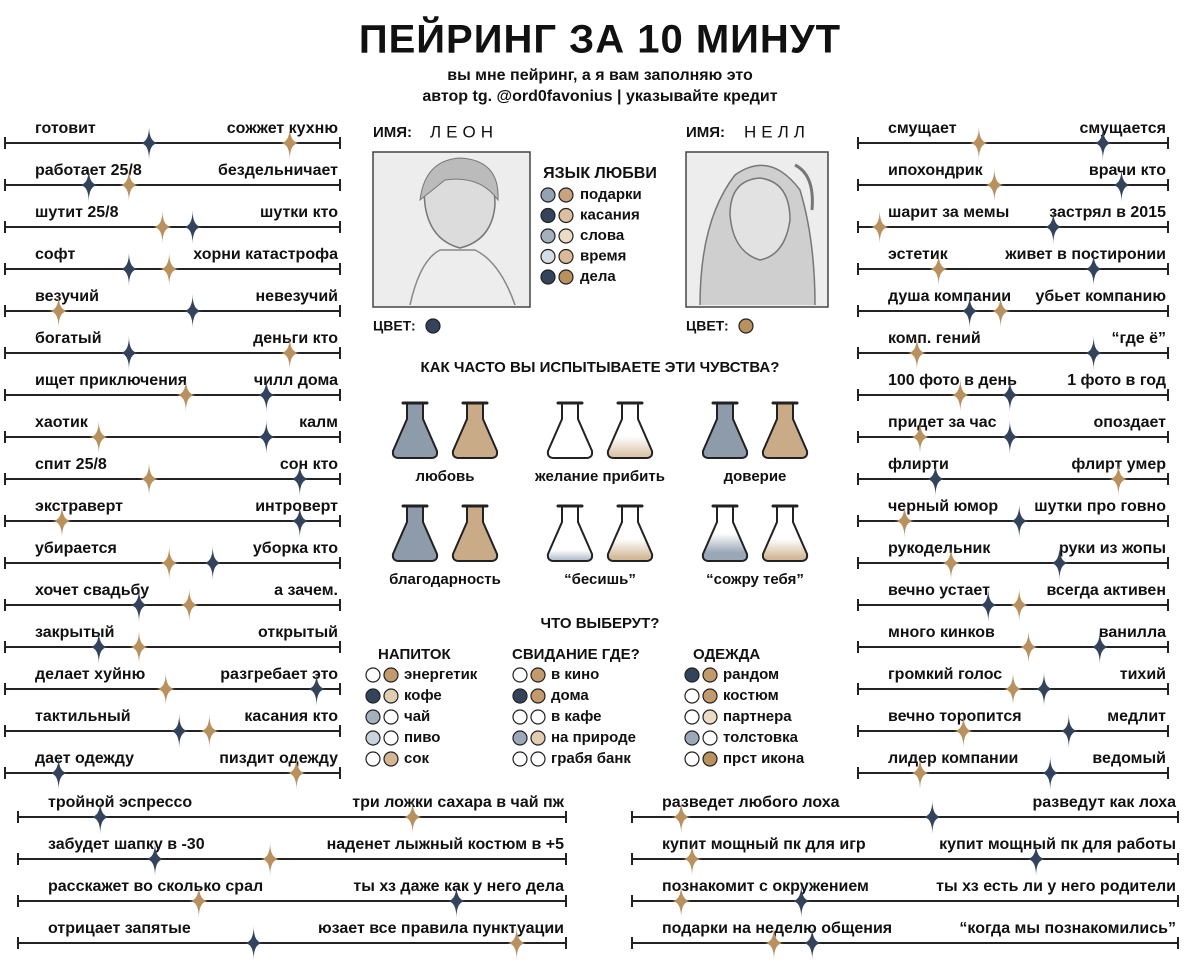 The image size is (1200, 974). Describe the element at coordinates (414, 654) in the screenshot. I see `choice-group-title: НАПИТОК` at that location.